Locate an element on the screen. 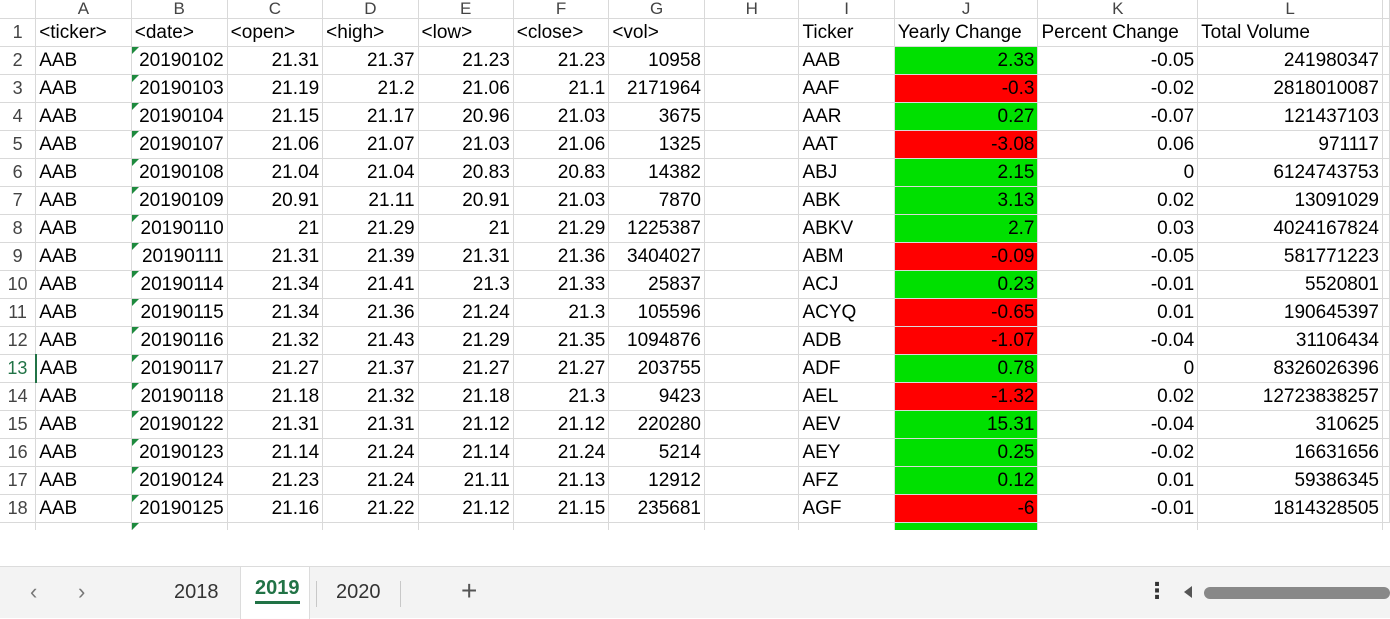 This screenshot has height=619, width=1390. column-header-h: H is located at coordinates (751, 9).